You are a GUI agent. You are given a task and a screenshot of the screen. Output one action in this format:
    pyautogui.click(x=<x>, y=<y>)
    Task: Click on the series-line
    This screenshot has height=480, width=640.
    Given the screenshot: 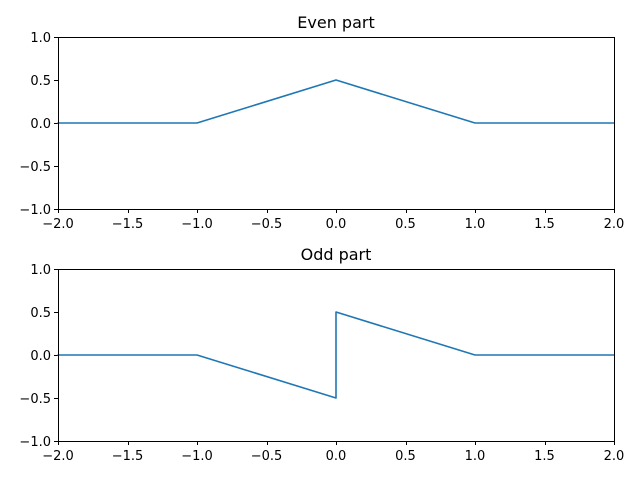 What is the action you would take?
    pyautogui.click(x=336, y=101)
    